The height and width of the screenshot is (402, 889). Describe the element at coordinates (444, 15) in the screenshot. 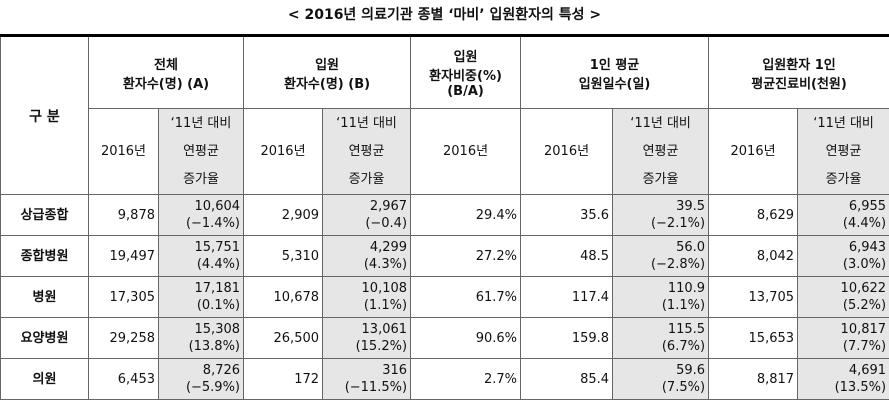

I see `title: < 2016년 의료기관 종별 ‘마비’ 입원환자의 특성 >` at that location.